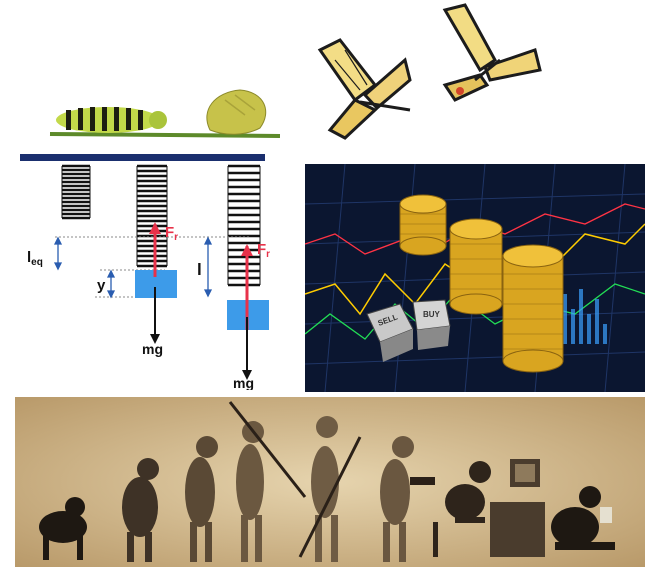 Image resolution: width=652 pixels, height=577 pixels. I want to click on dice-buy: BUY, so click(431, 324).